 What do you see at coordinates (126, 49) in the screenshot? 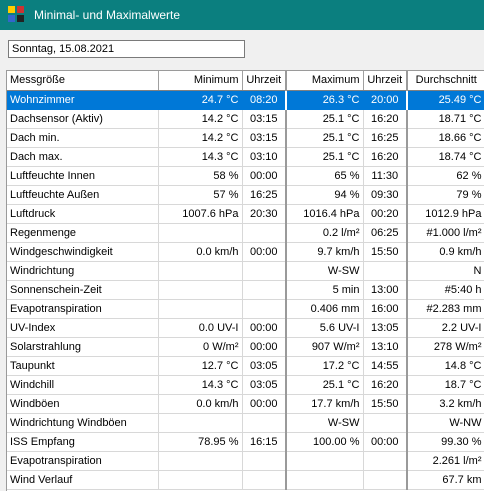
I see `date-field: Sonntag, 15.08.2021` at bounding box center [126, 49].